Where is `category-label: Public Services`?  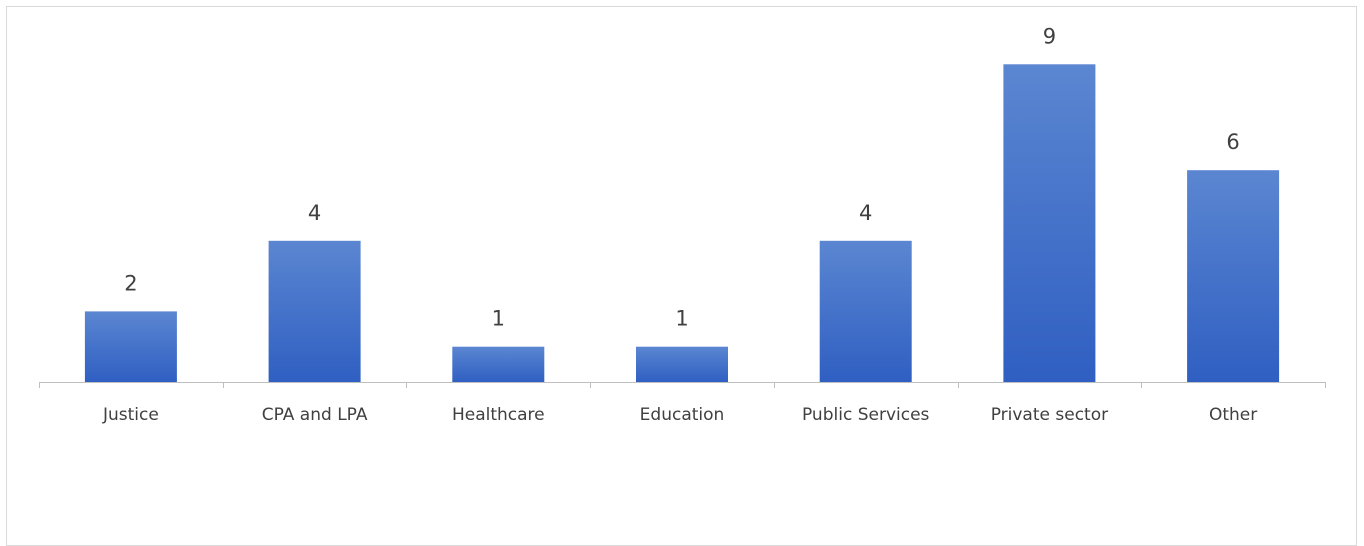 category-label: Public Services is located at coordinates (866, 415).